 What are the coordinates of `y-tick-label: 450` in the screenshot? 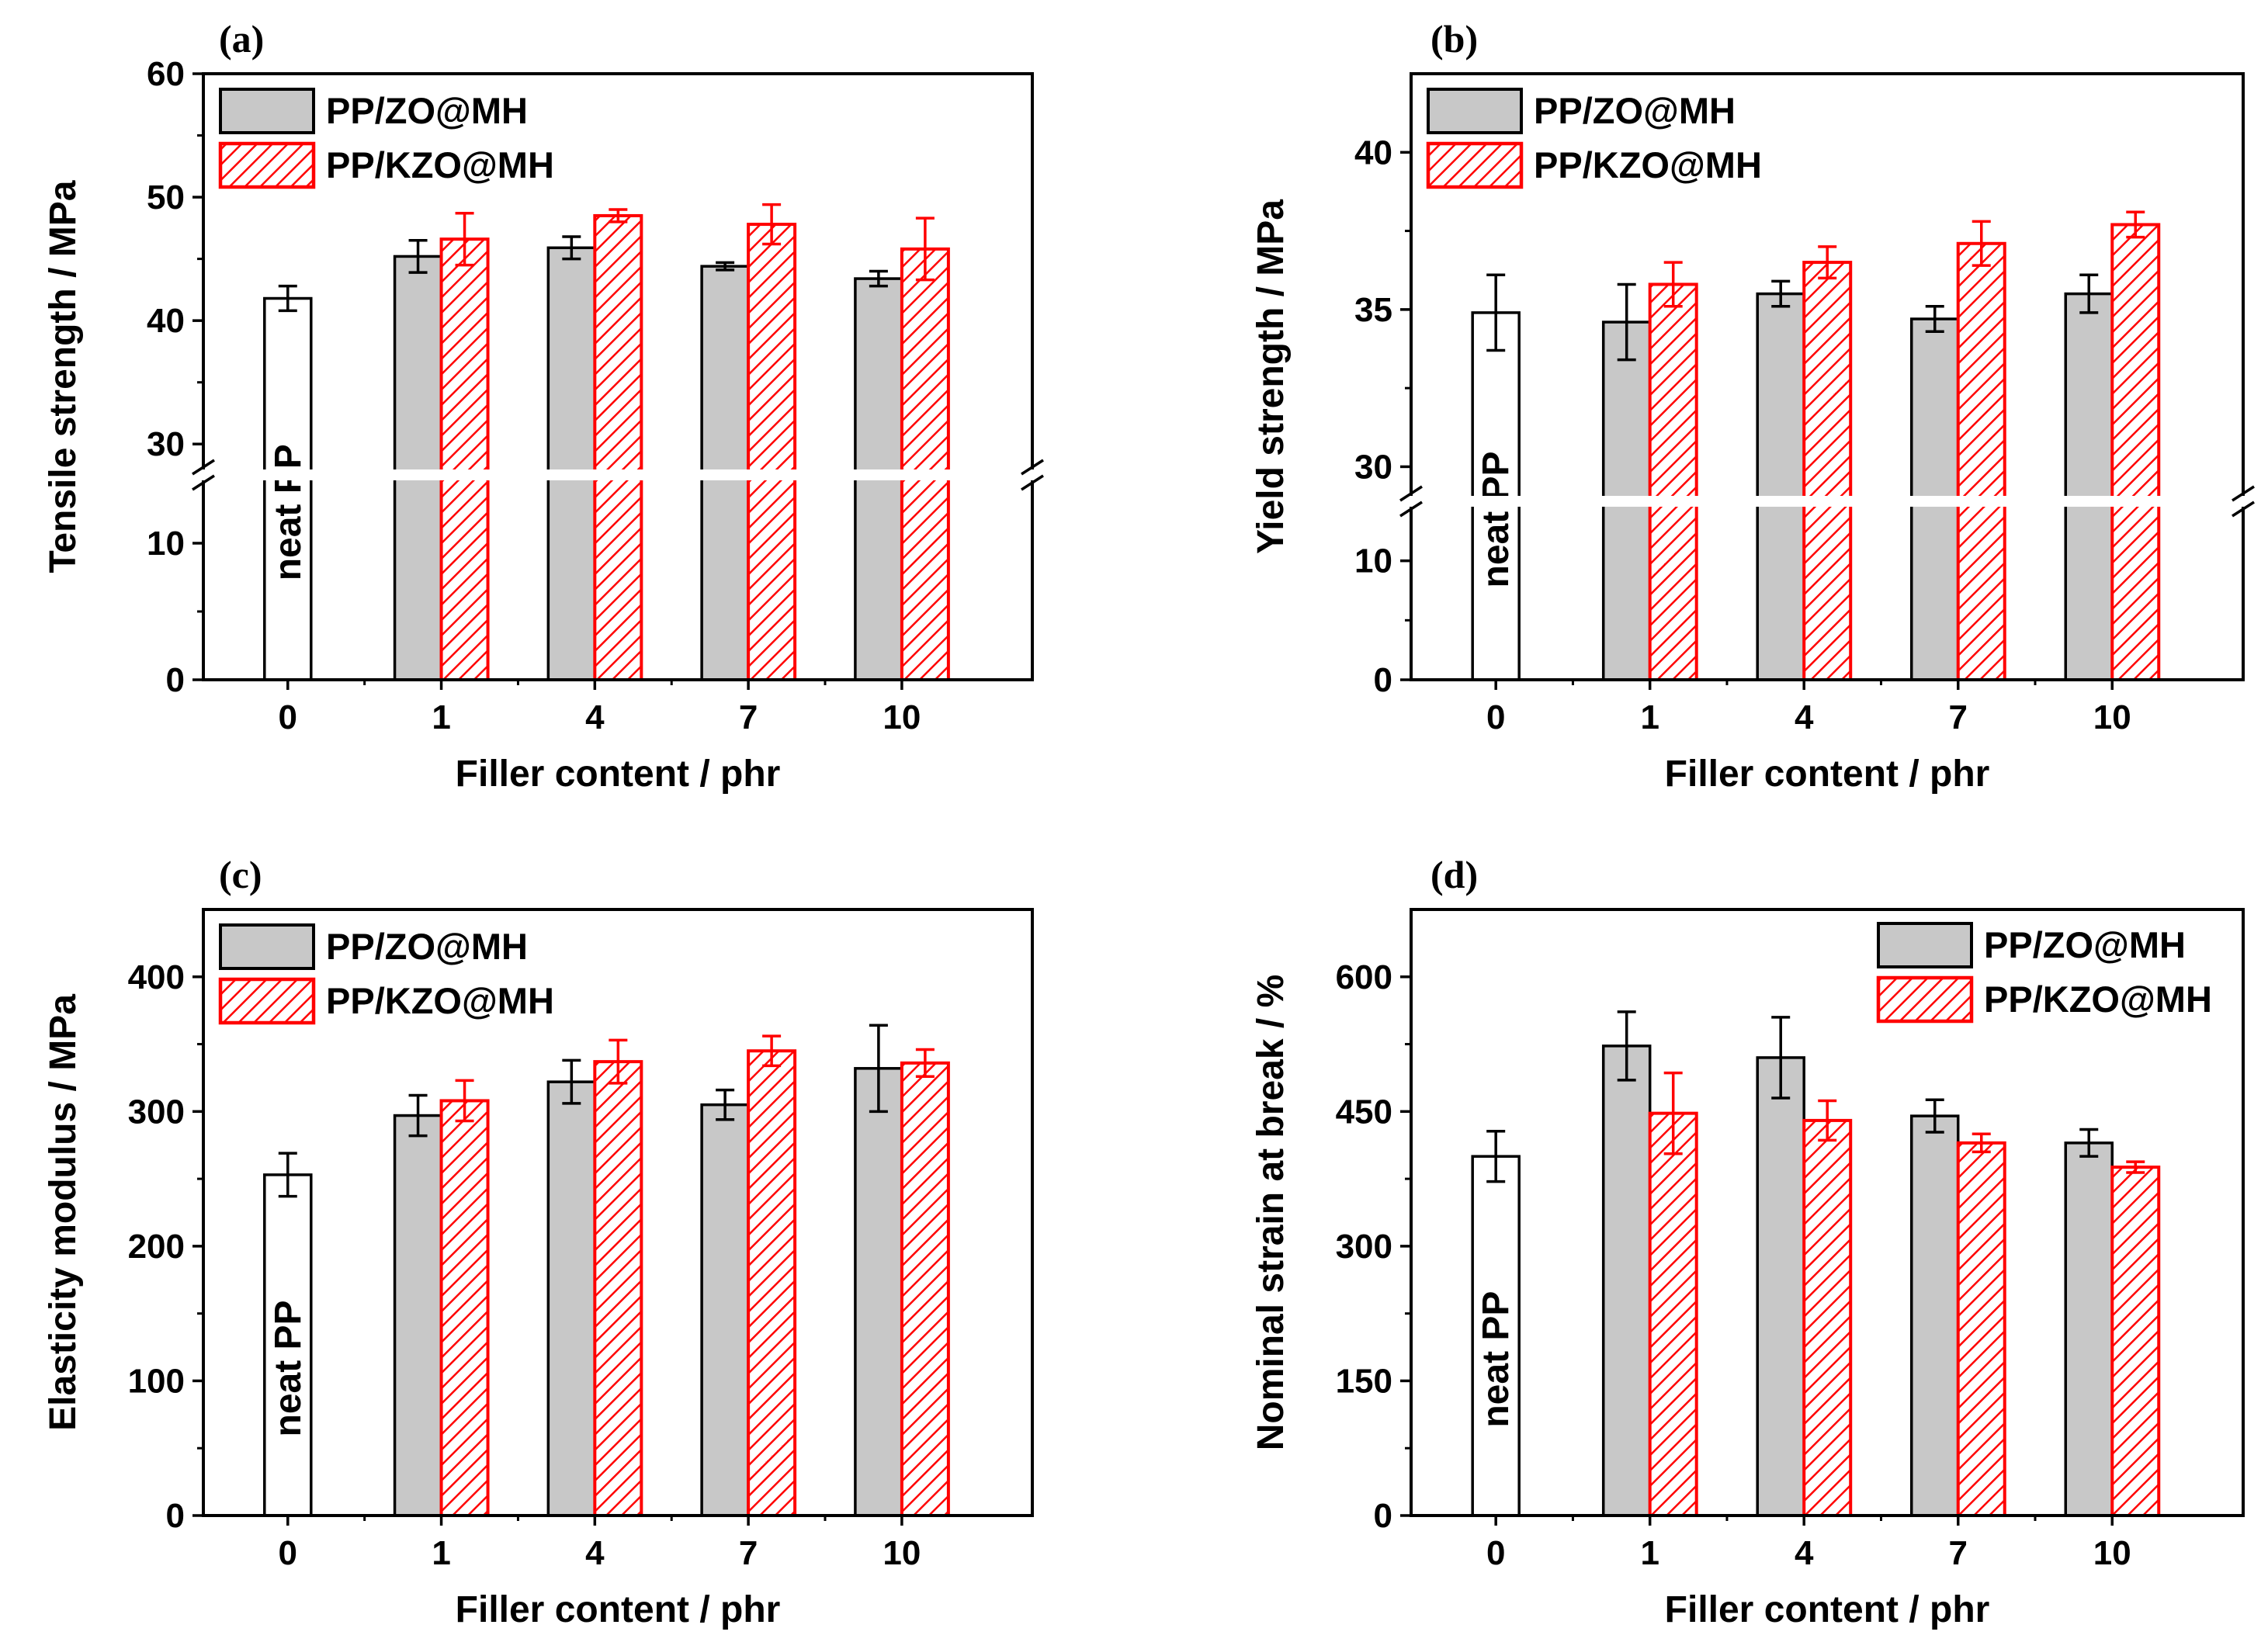 It's located at (1364, 1112).